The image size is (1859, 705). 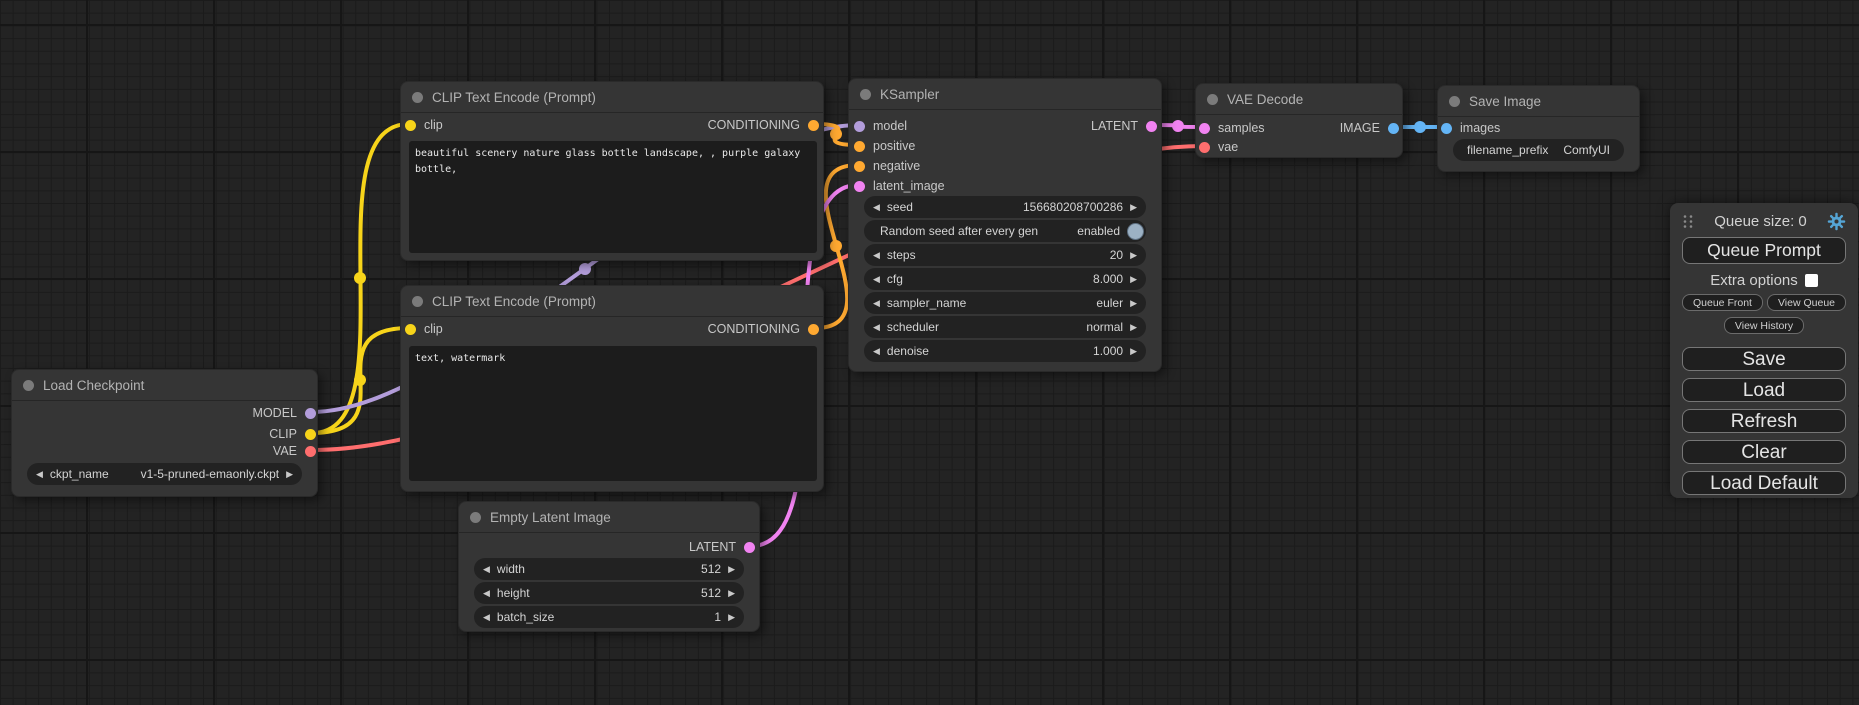 What do you see at coordinates (609, 569) in the screenshot?
I see `widget-width: ◀ width 512 ▶` at bounding box center [609, 569].